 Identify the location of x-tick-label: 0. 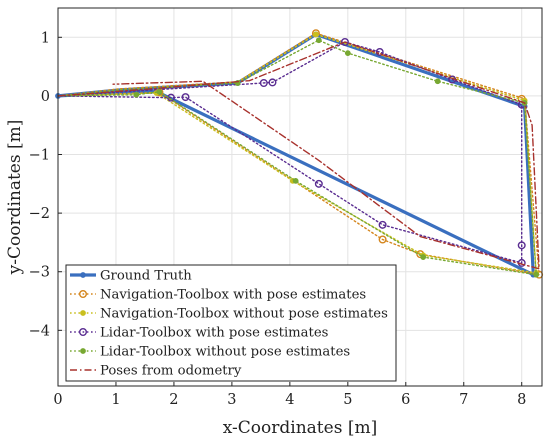
(57, 400).